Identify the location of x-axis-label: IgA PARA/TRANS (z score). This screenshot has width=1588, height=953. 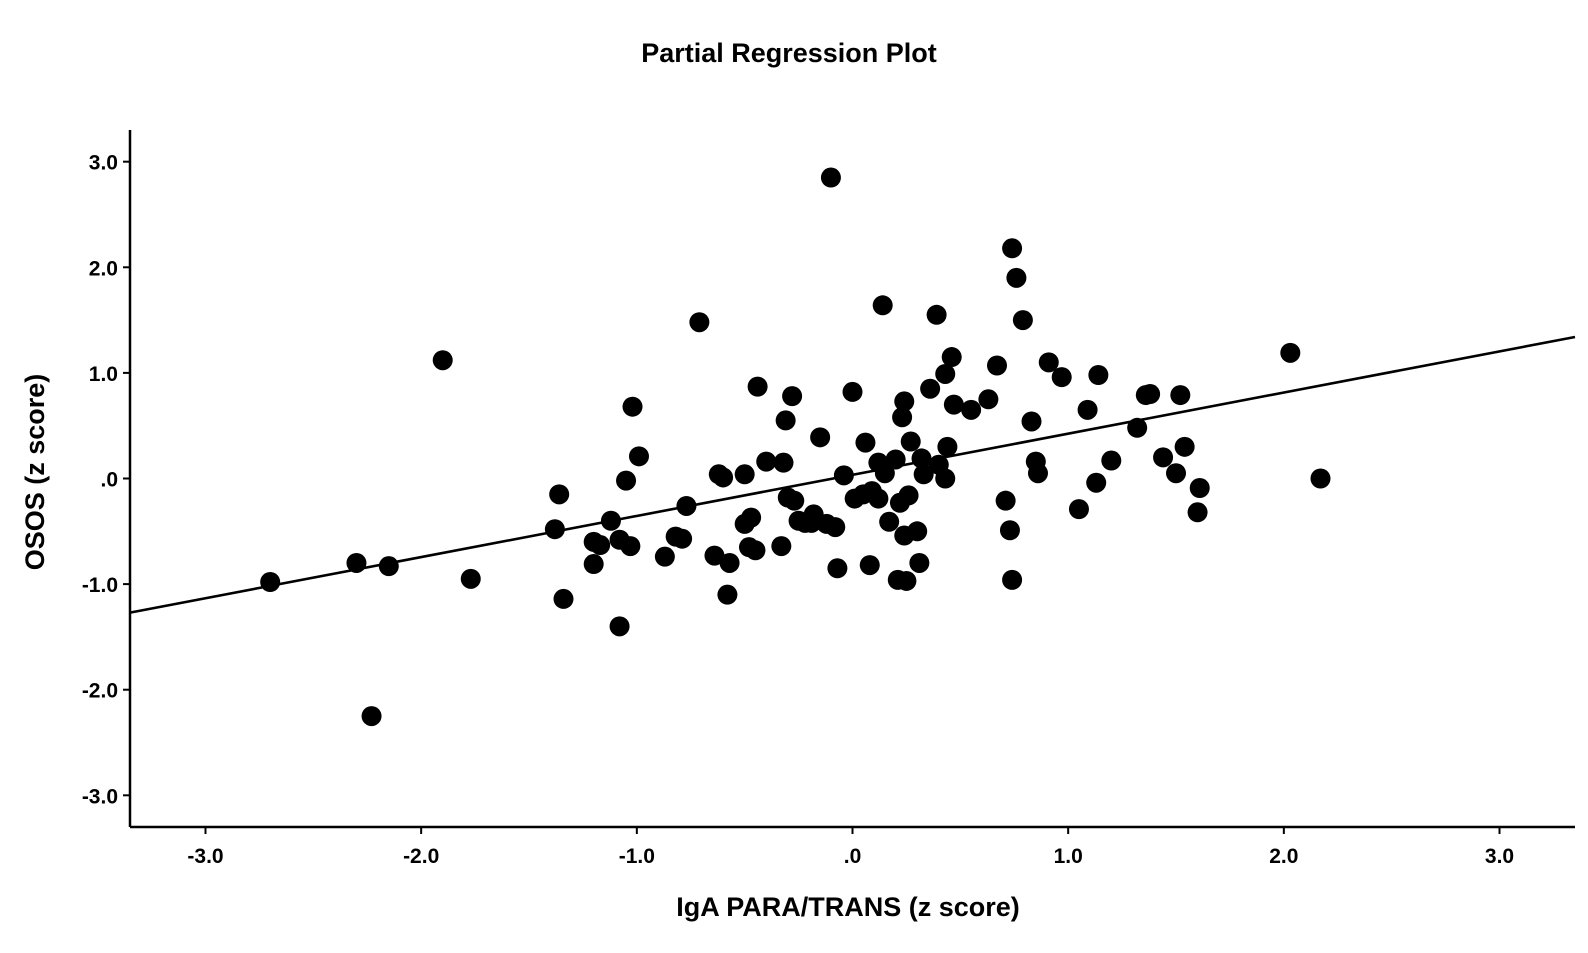
(848, 907).